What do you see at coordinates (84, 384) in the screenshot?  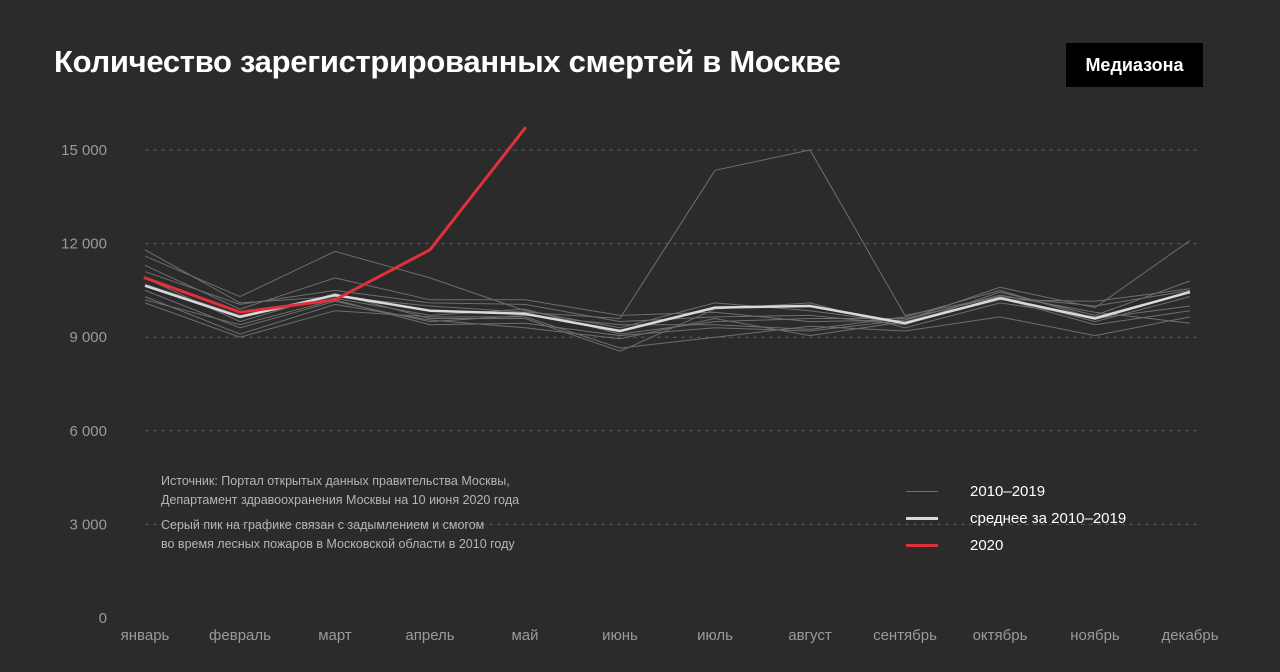 I see `y-axis: 0 3 000 6 000 9 000 12 000 15 000` at bounding box center [84, 384].